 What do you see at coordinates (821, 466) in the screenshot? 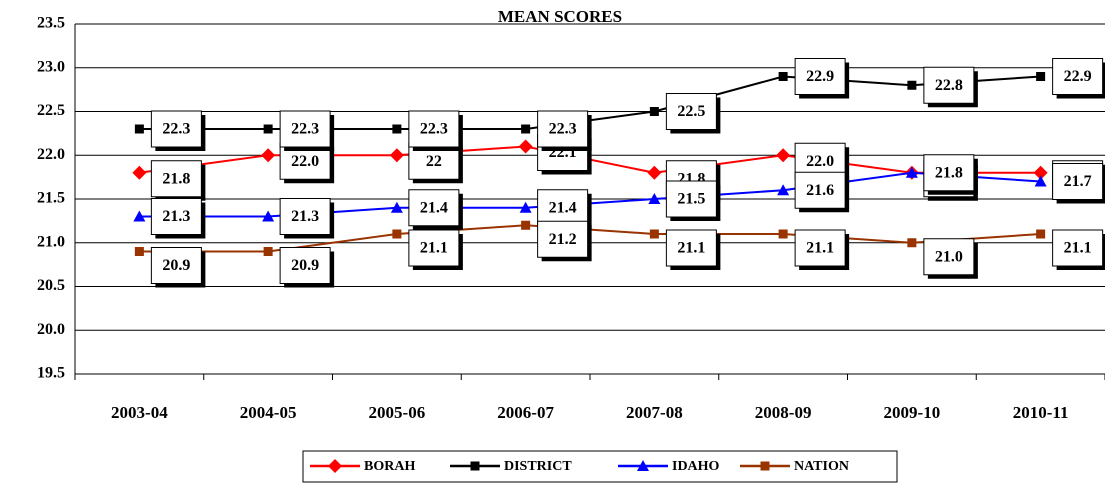
I see `legend-label: NATION` at bounding box center [821, 466].